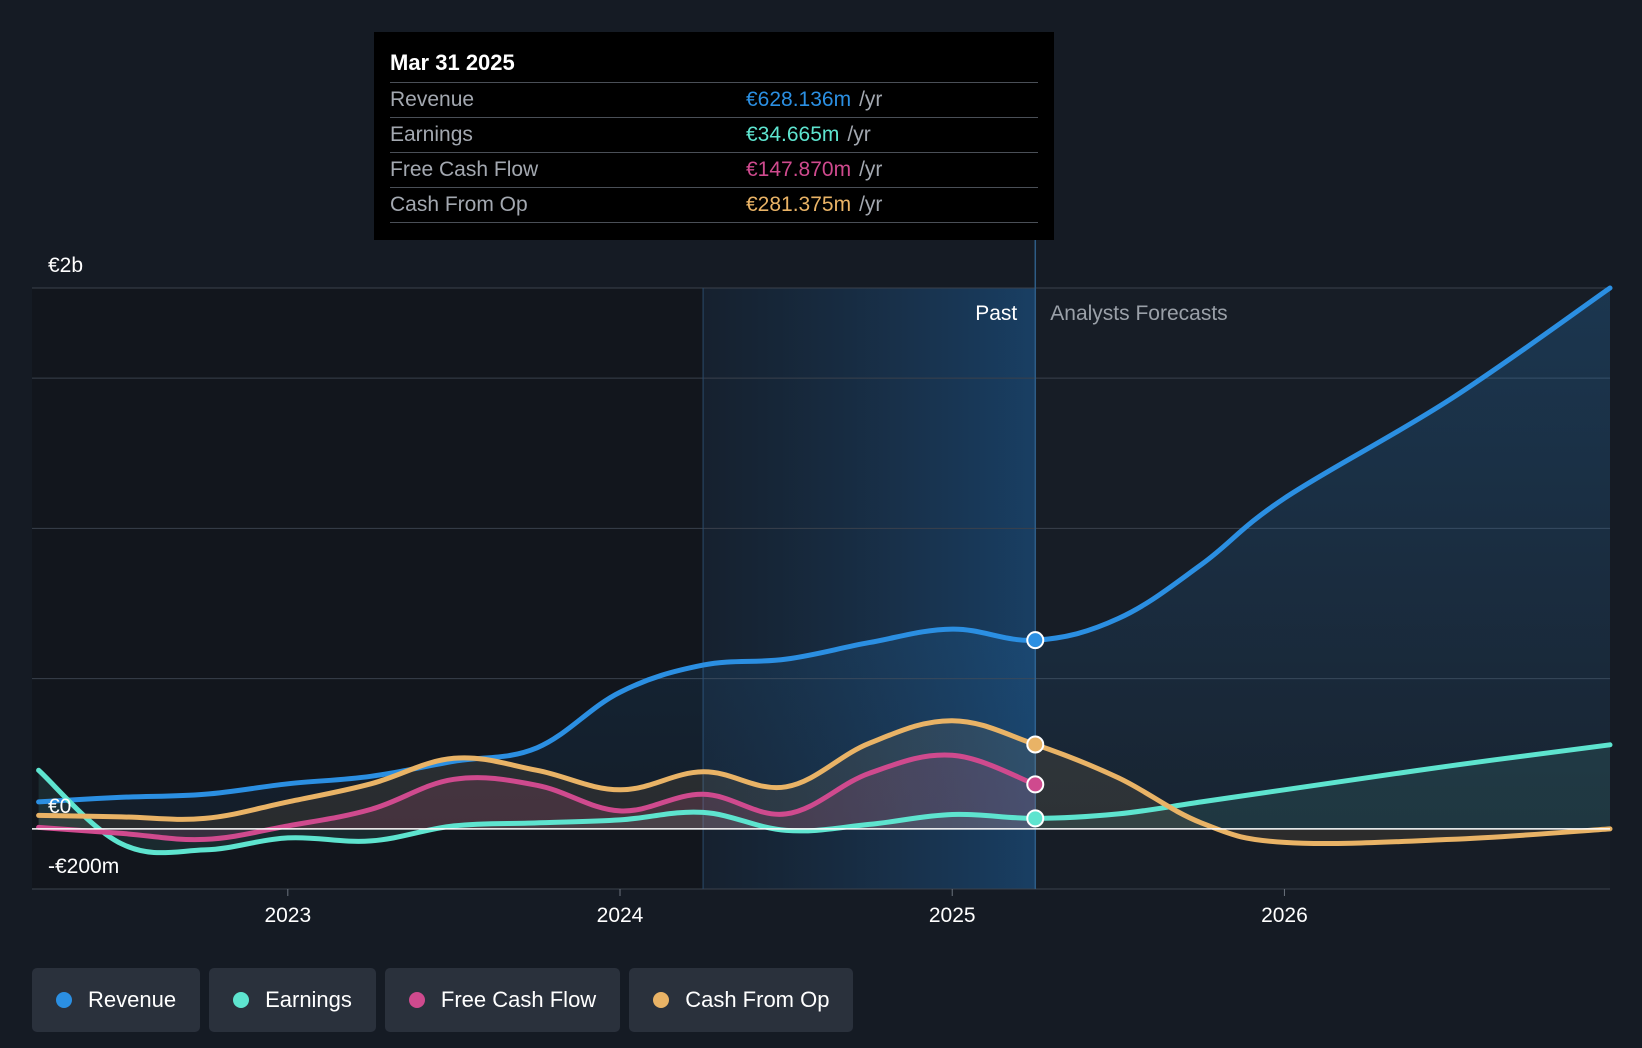 This screenshot has height=1048, width=1642. What do you see at coordinates (83, 866) in the screenshot?
I see `y-tick-label: -€200m` at bounding box center [83, 866].